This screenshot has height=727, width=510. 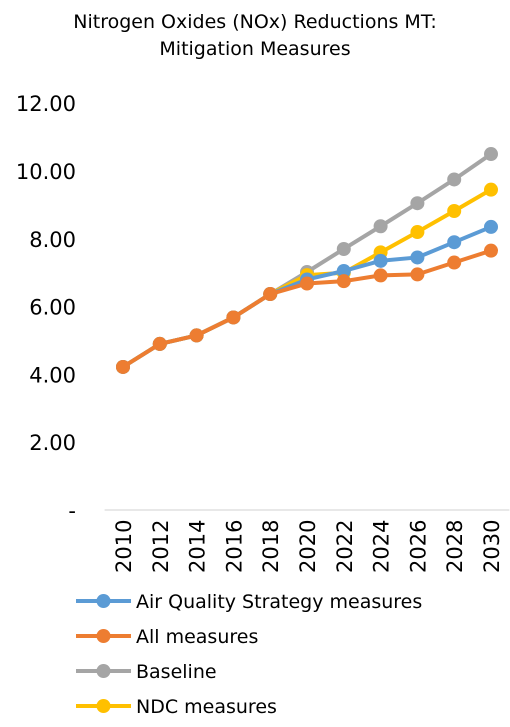 I want to click on y-tick-label: 8.00, so click(x=52, y=240).